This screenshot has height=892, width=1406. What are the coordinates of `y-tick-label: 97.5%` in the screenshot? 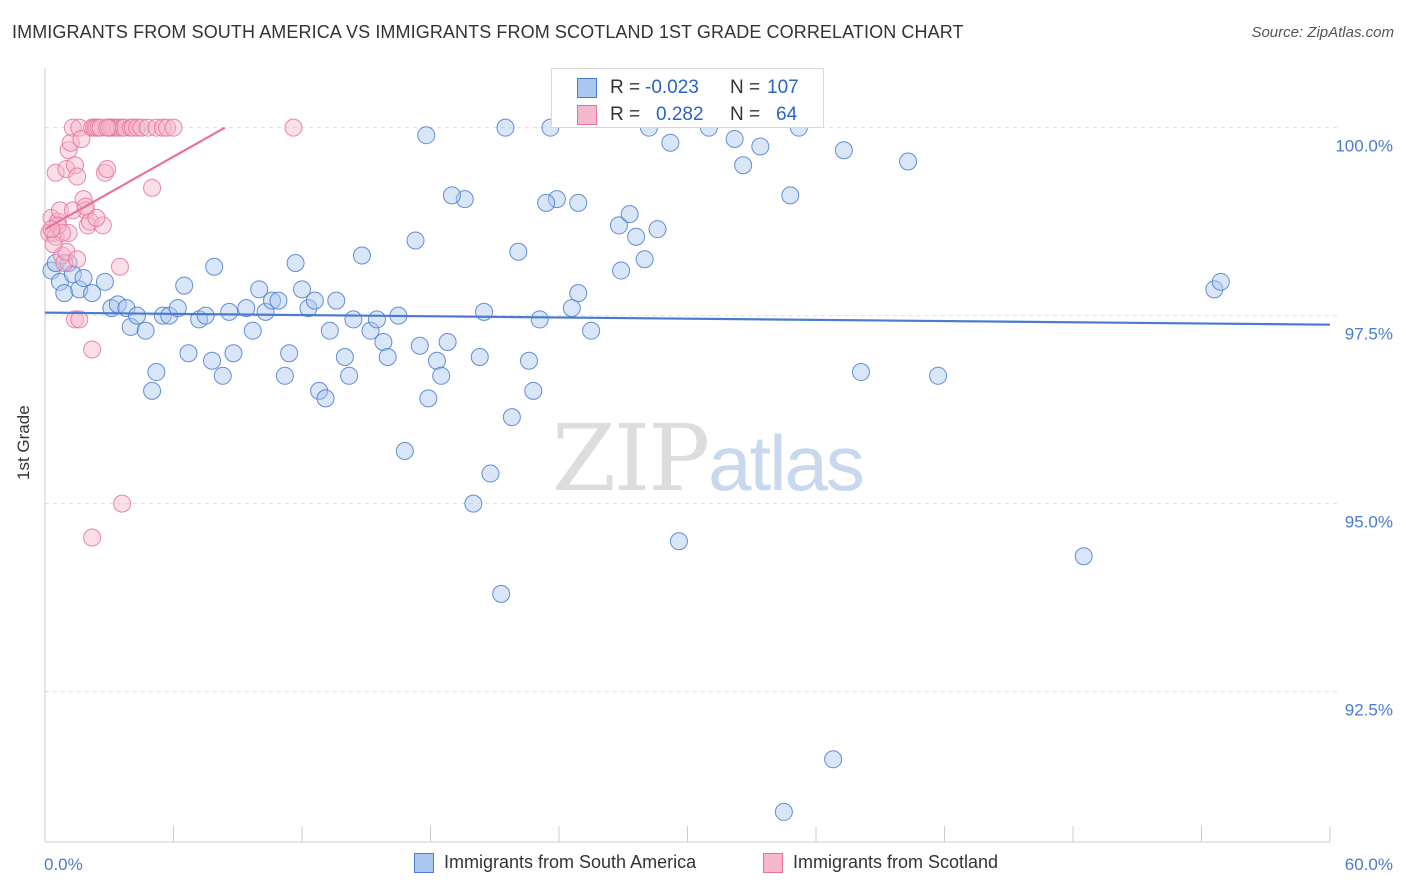 It's located at (1369, 334).